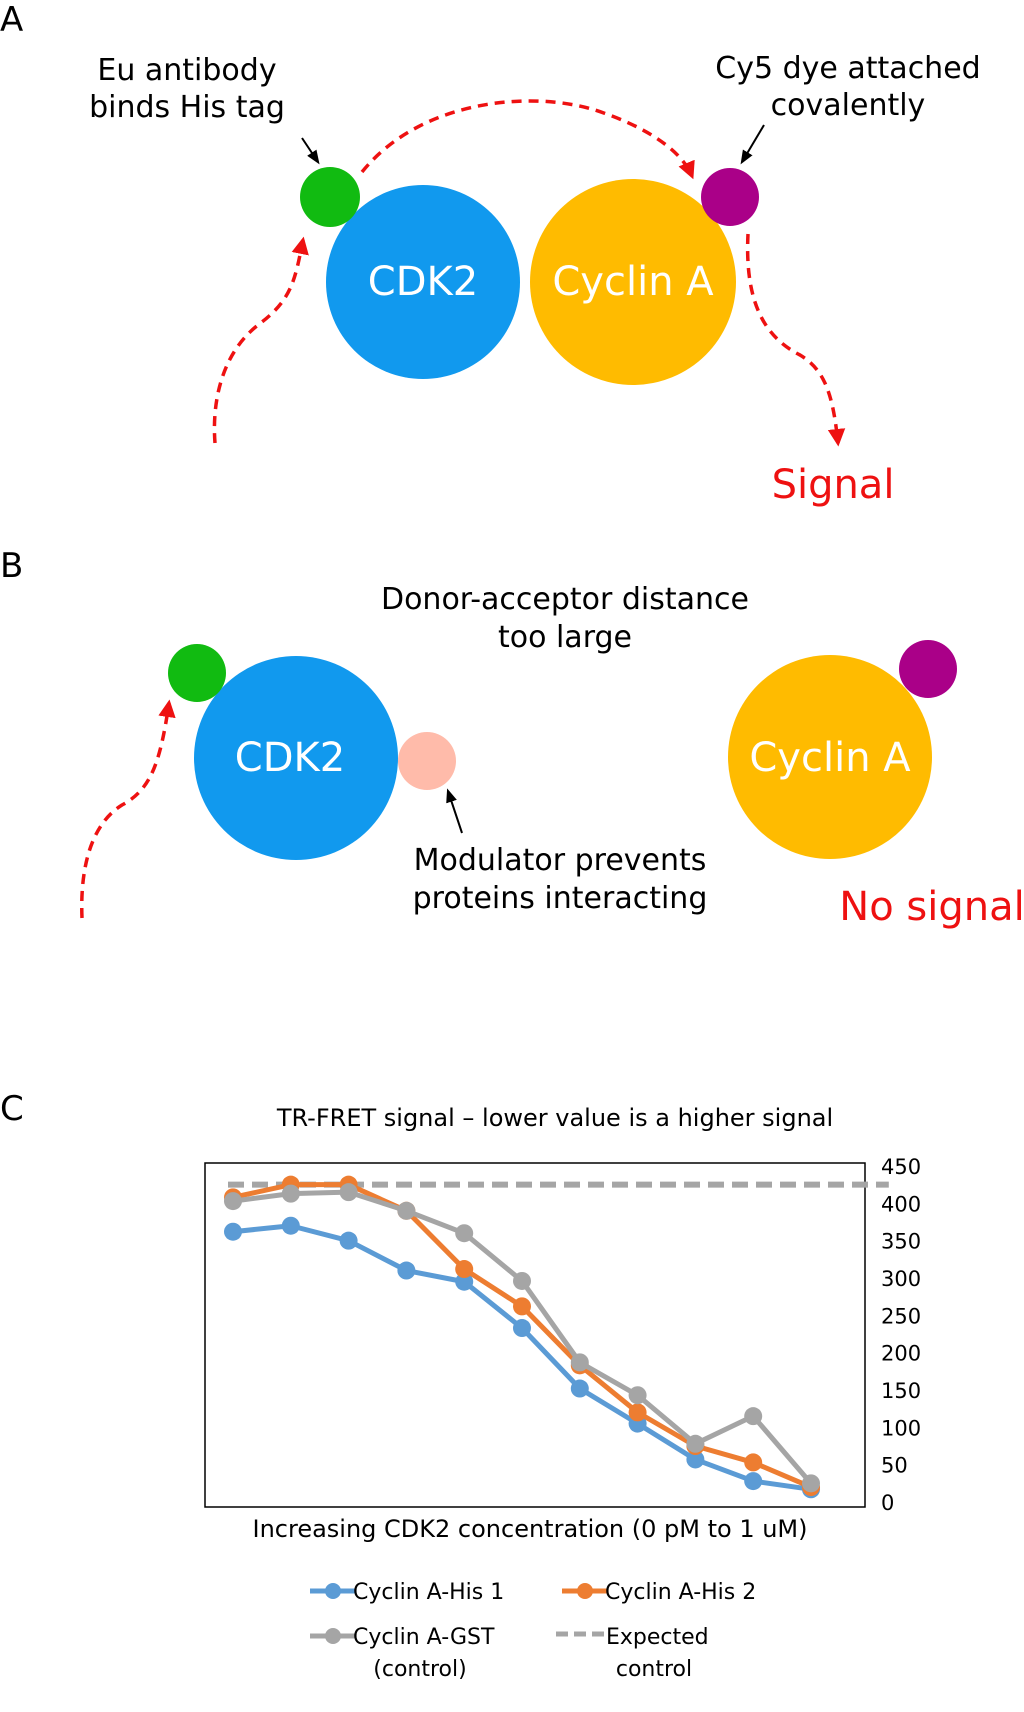 The image size is (1024, 1712). I want to click on donor-note-line2: binds His tag, so click(187, 107).